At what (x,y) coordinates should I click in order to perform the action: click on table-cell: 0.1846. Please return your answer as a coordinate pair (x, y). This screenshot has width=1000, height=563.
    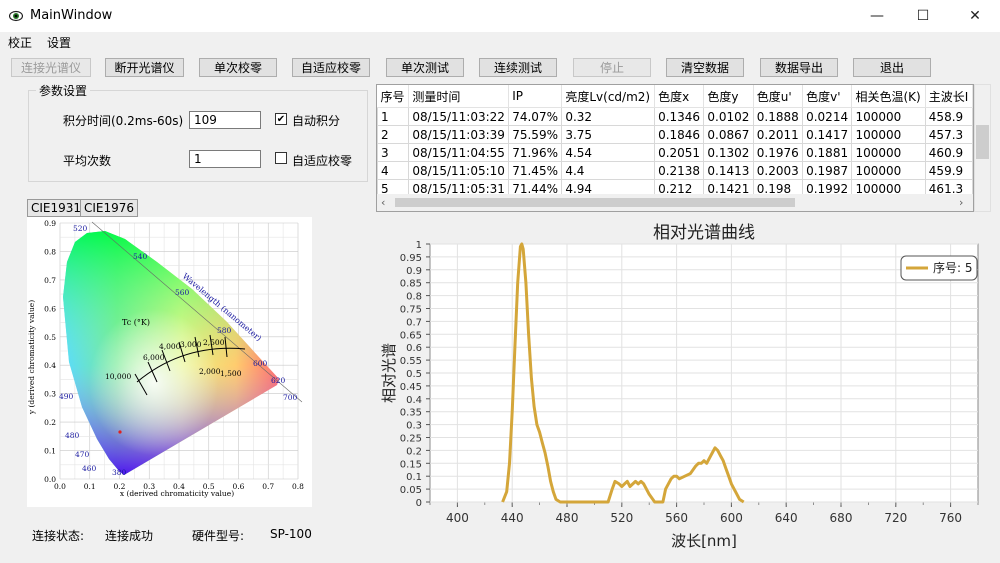
    Looking at the image, I should click on (679, 134).